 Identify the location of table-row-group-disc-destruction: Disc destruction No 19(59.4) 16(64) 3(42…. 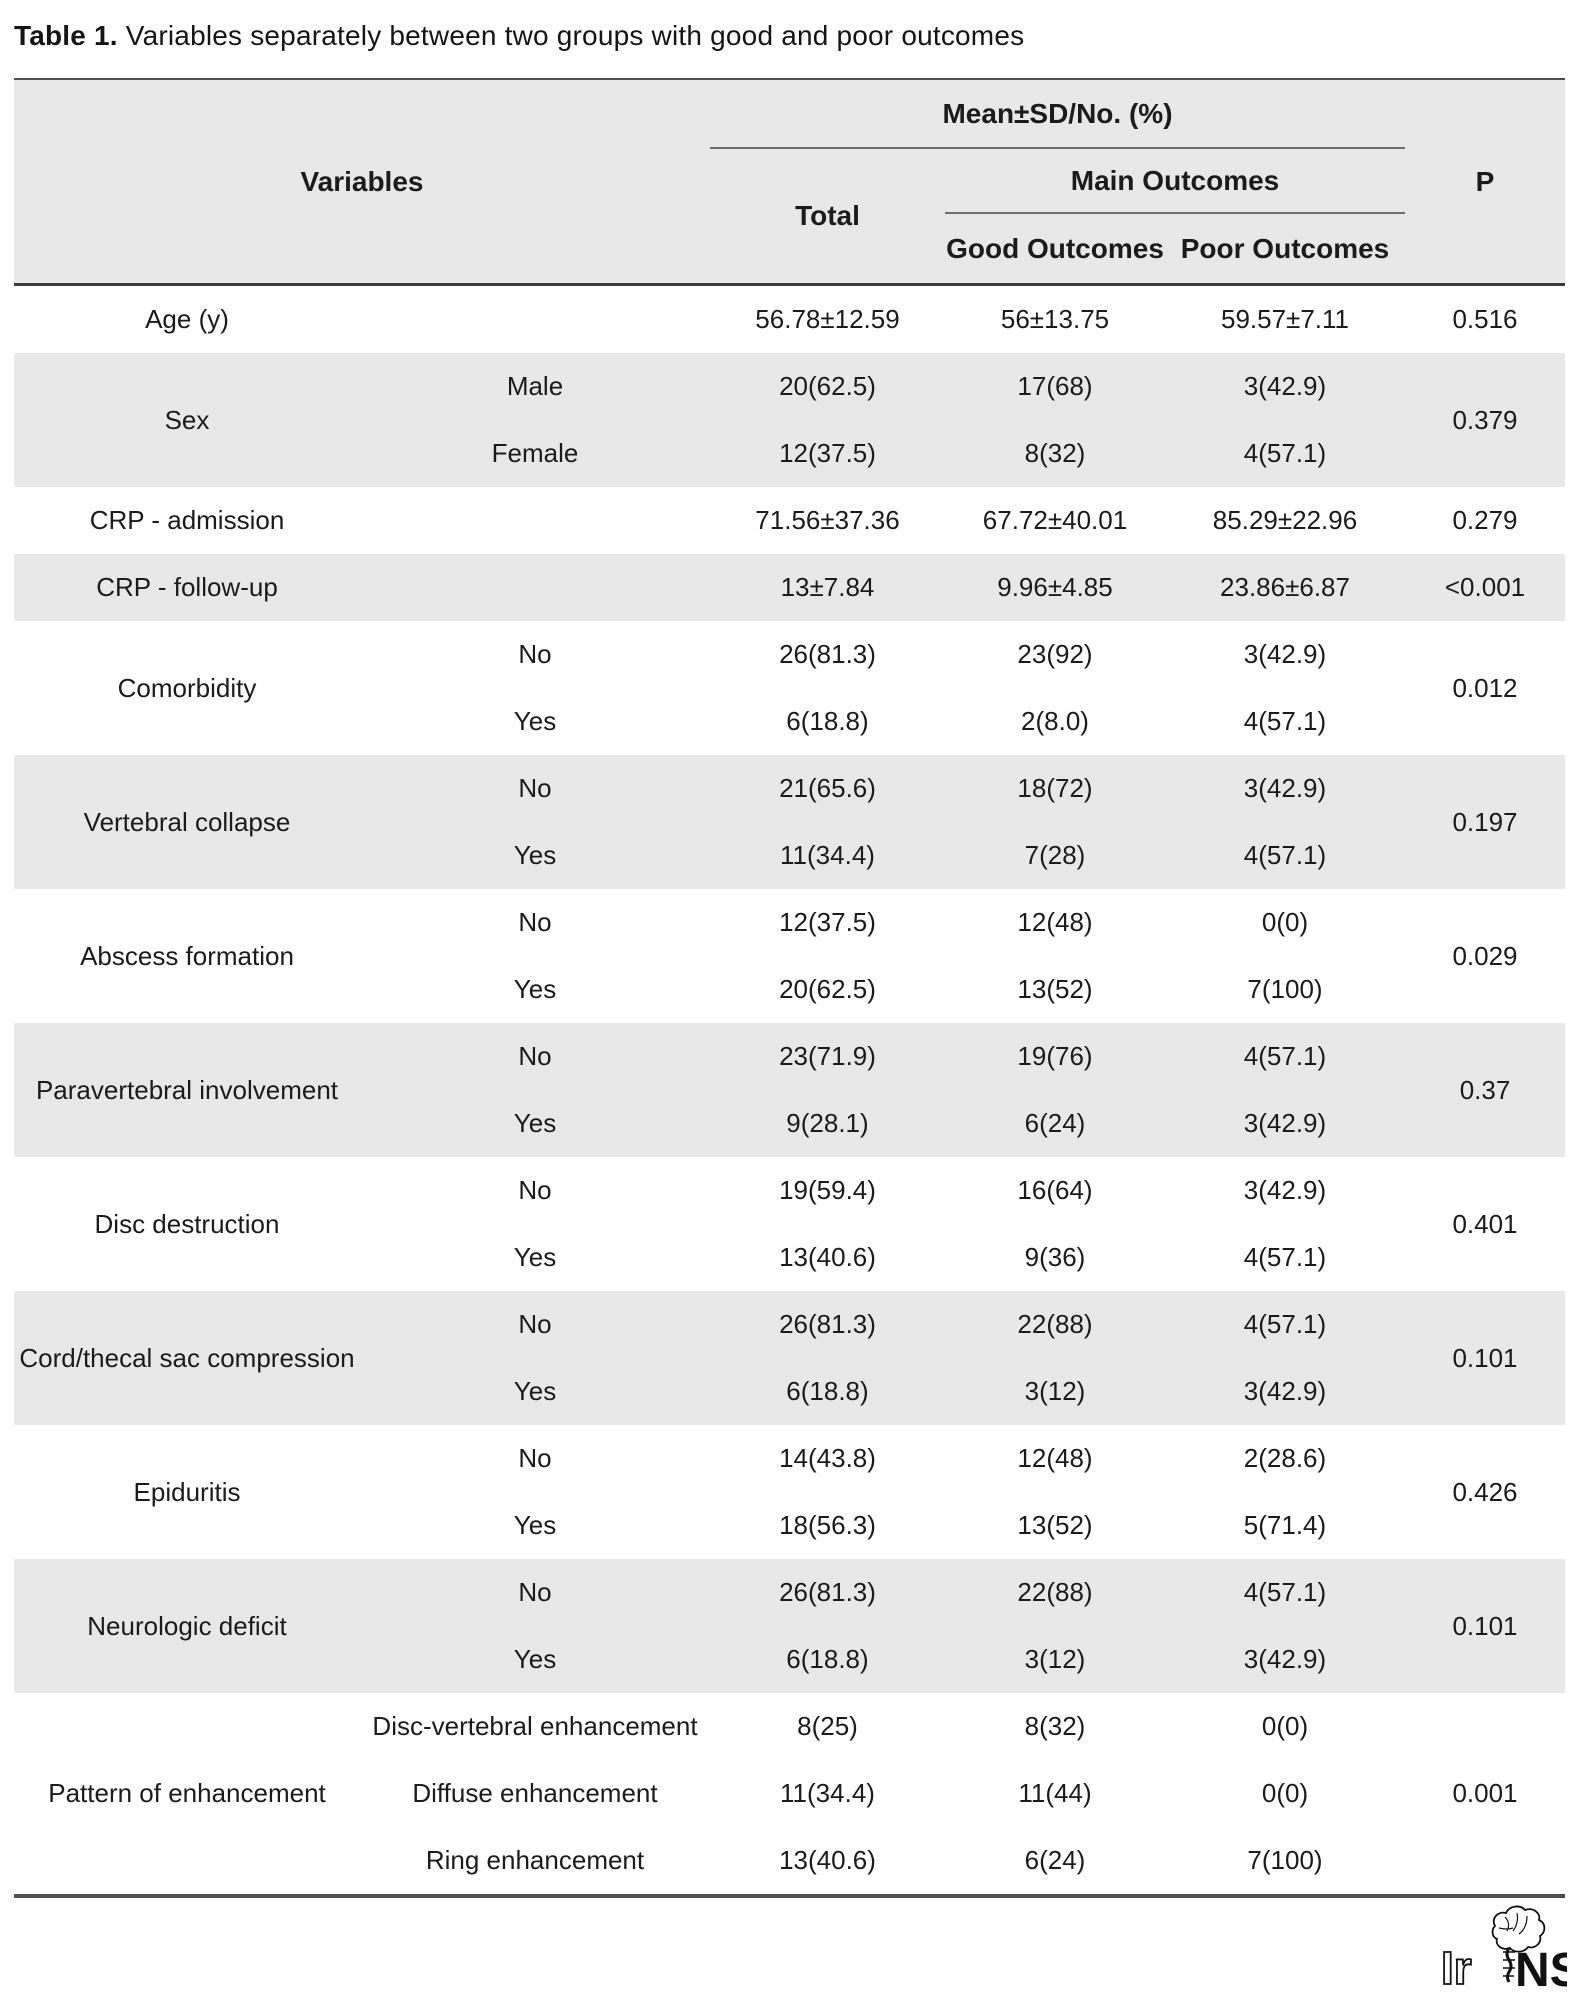
(789, 1224).